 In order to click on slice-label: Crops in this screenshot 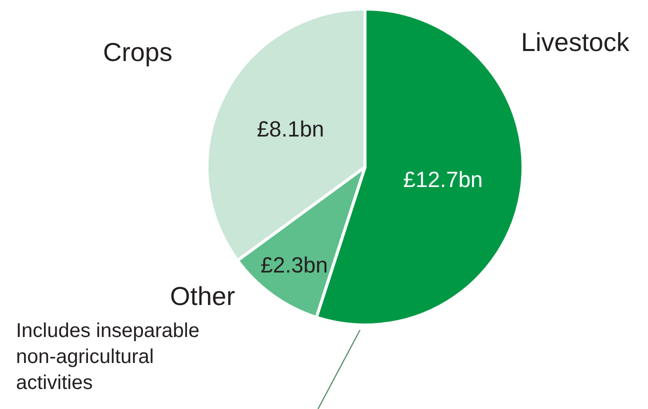, I will do `click(137, 52)`.